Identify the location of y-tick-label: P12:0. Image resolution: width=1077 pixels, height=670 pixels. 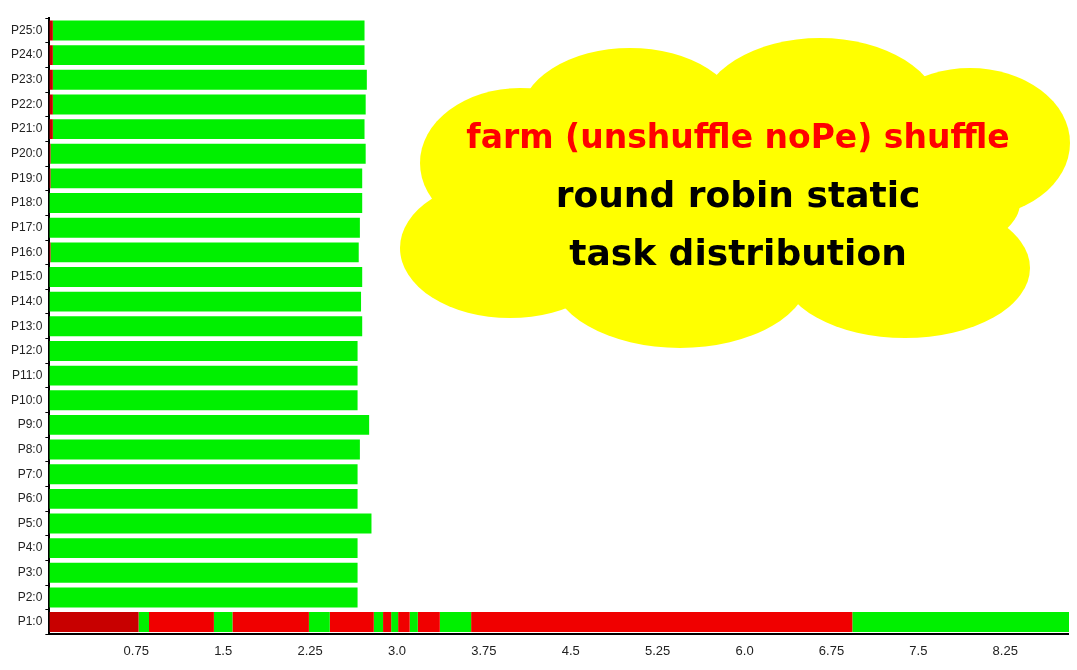
(27, 350).